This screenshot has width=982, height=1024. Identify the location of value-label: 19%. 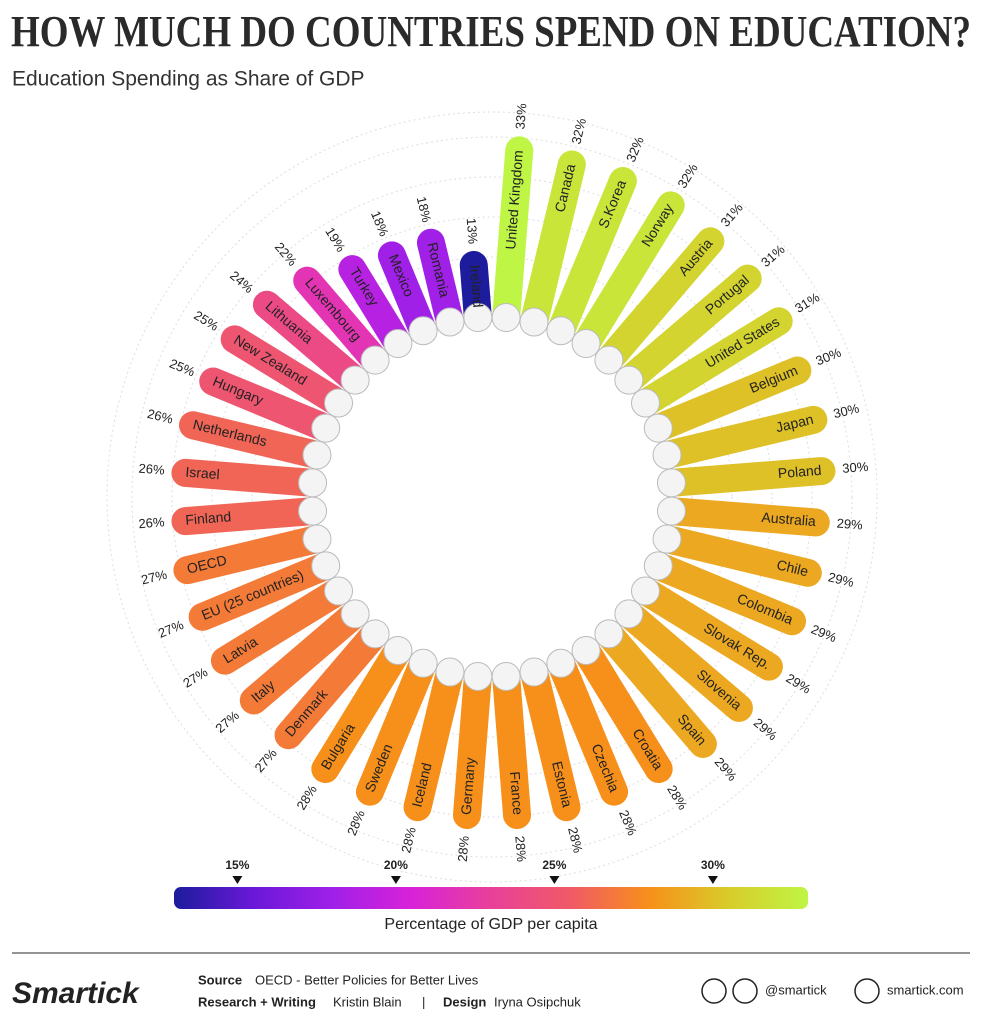
(335, 240).